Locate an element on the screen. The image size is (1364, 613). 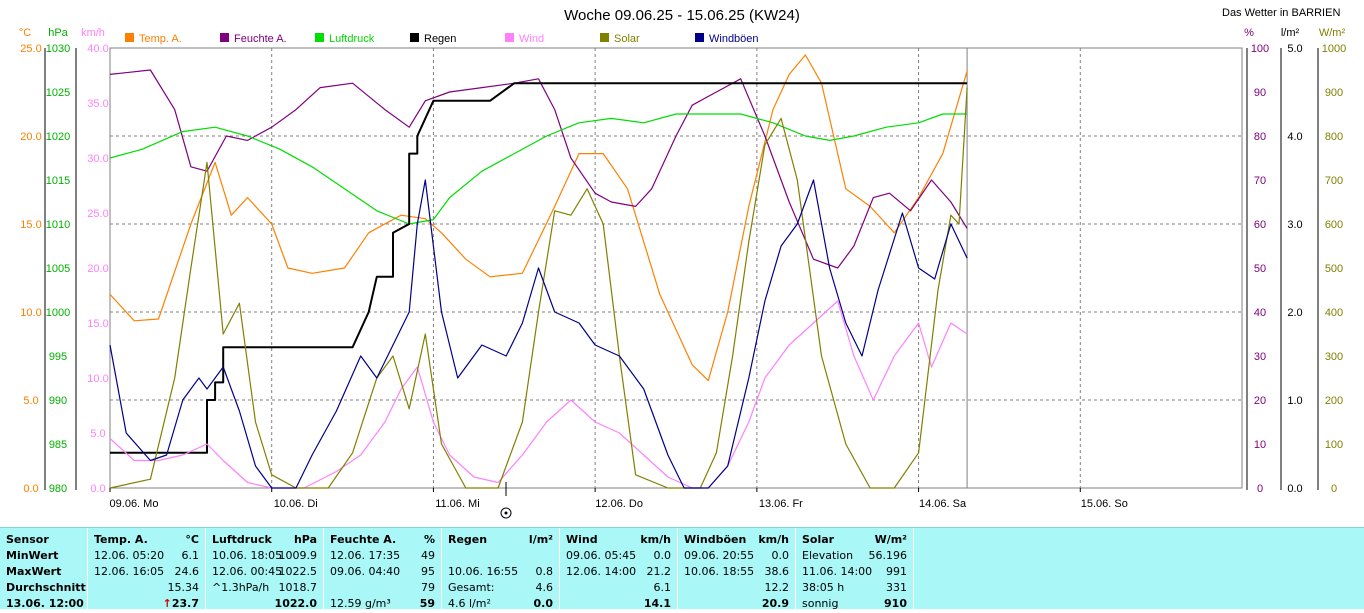
stat-header: Temp. A. °C is located at coordinates (146, 541).